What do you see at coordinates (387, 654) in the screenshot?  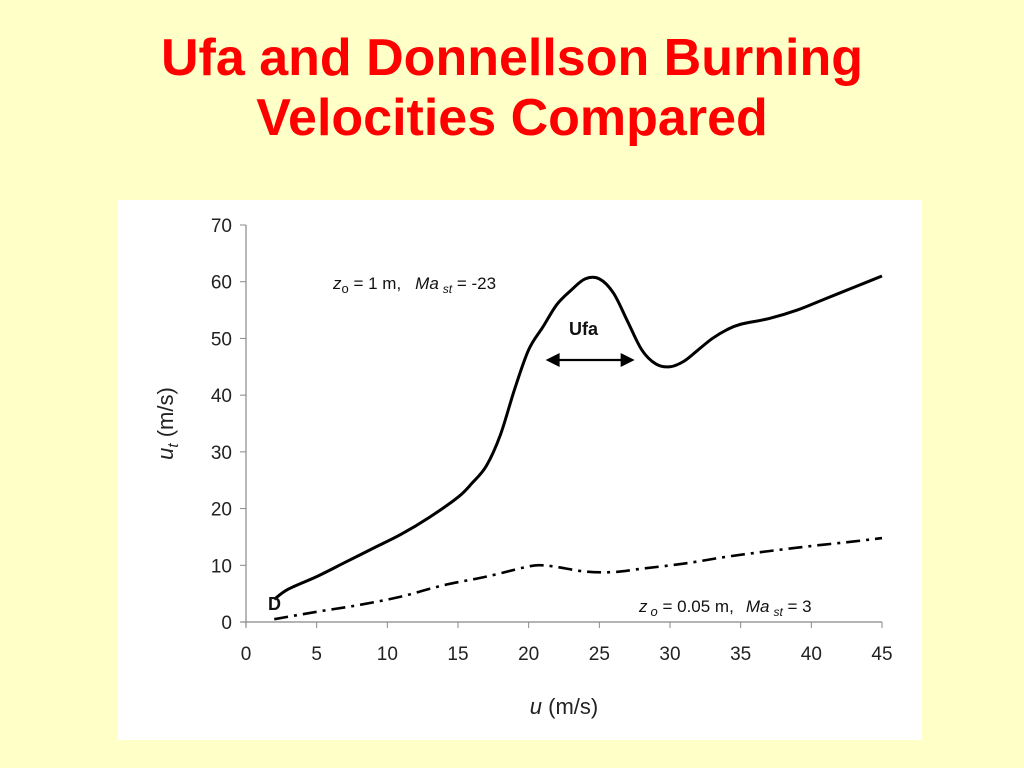 I see `x-tick-label: 10` at bounding box center [387, 654].